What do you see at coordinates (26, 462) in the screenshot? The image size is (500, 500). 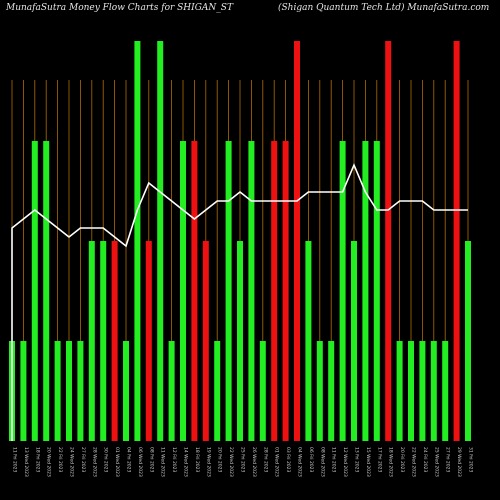 I see `x-tick-label: 13 Wed 2023` at bounding box center [26, 462].